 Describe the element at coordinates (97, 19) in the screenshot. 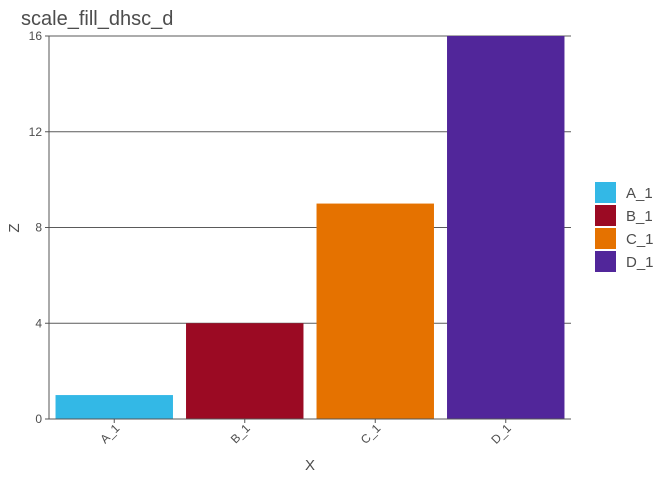

I see `chart-title: scale_fill_dhsc_d` at that location.